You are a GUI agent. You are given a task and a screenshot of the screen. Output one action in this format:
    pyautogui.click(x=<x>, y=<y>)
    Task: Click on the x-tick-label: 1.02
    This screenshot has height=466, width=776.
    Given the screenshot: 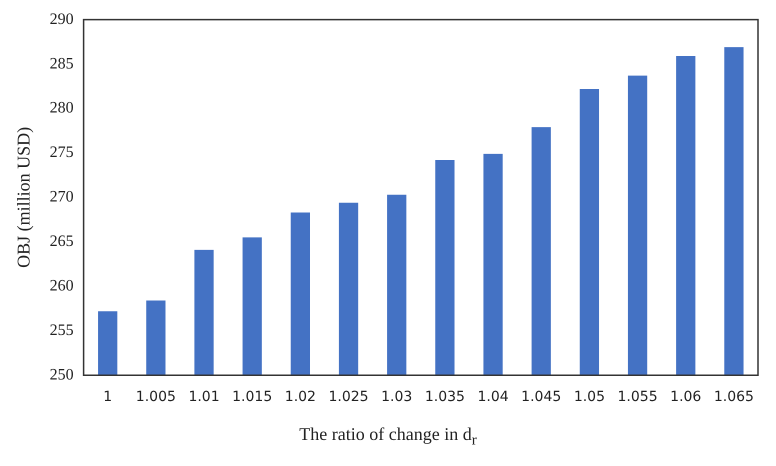 What is the action you would take?
    pyautogui.click(x=300, y=397)
    